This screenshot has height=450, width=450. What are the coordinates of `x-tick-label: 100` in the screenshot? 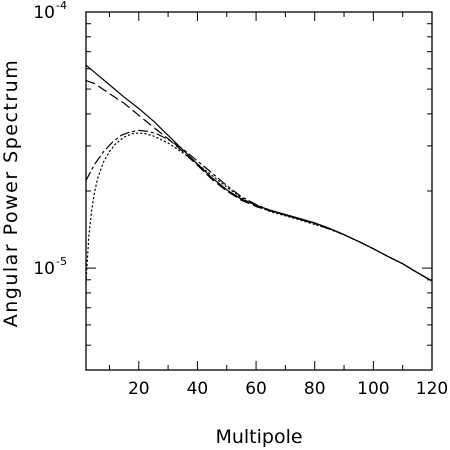 It's located at (373, 389).